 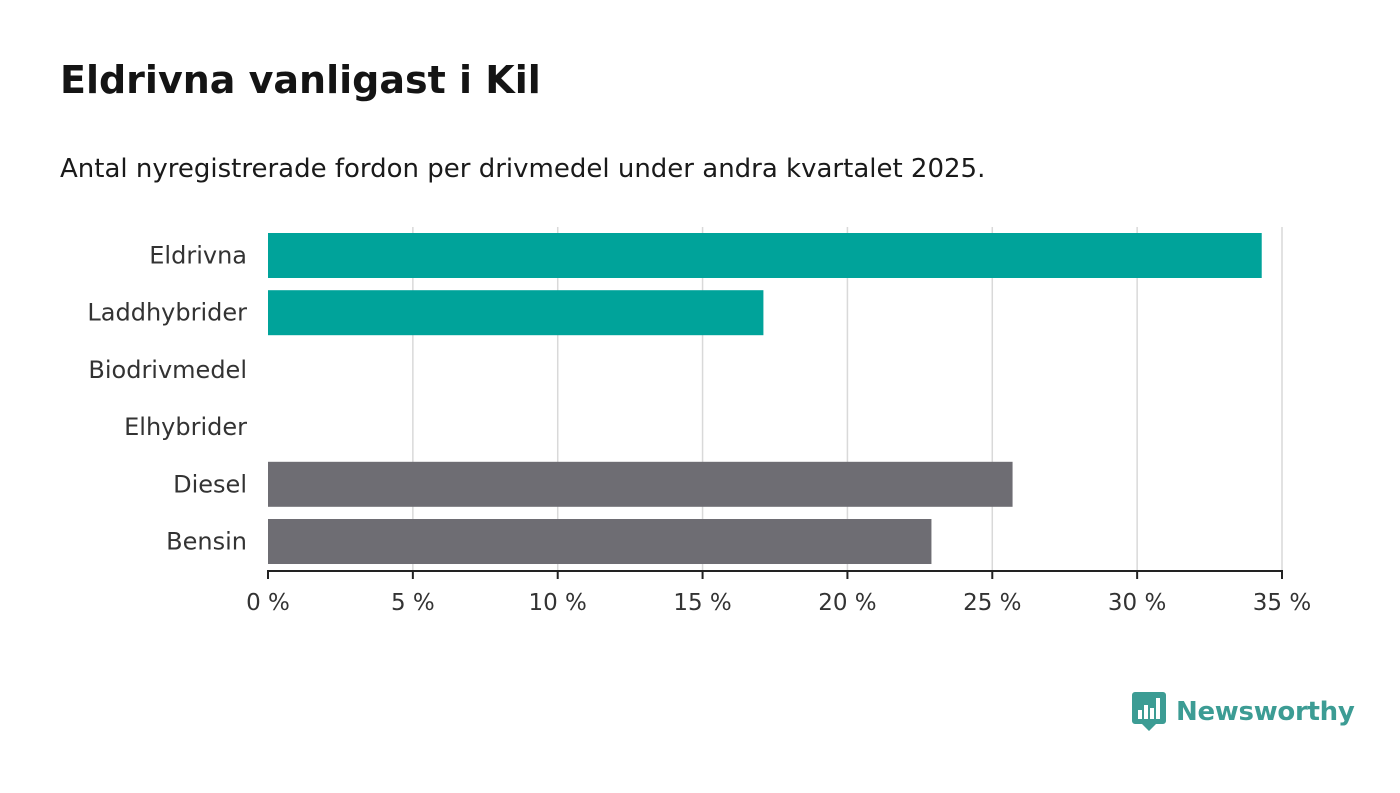 I want to click on x-tick-label: 20 %, so click(x=847, y=603).